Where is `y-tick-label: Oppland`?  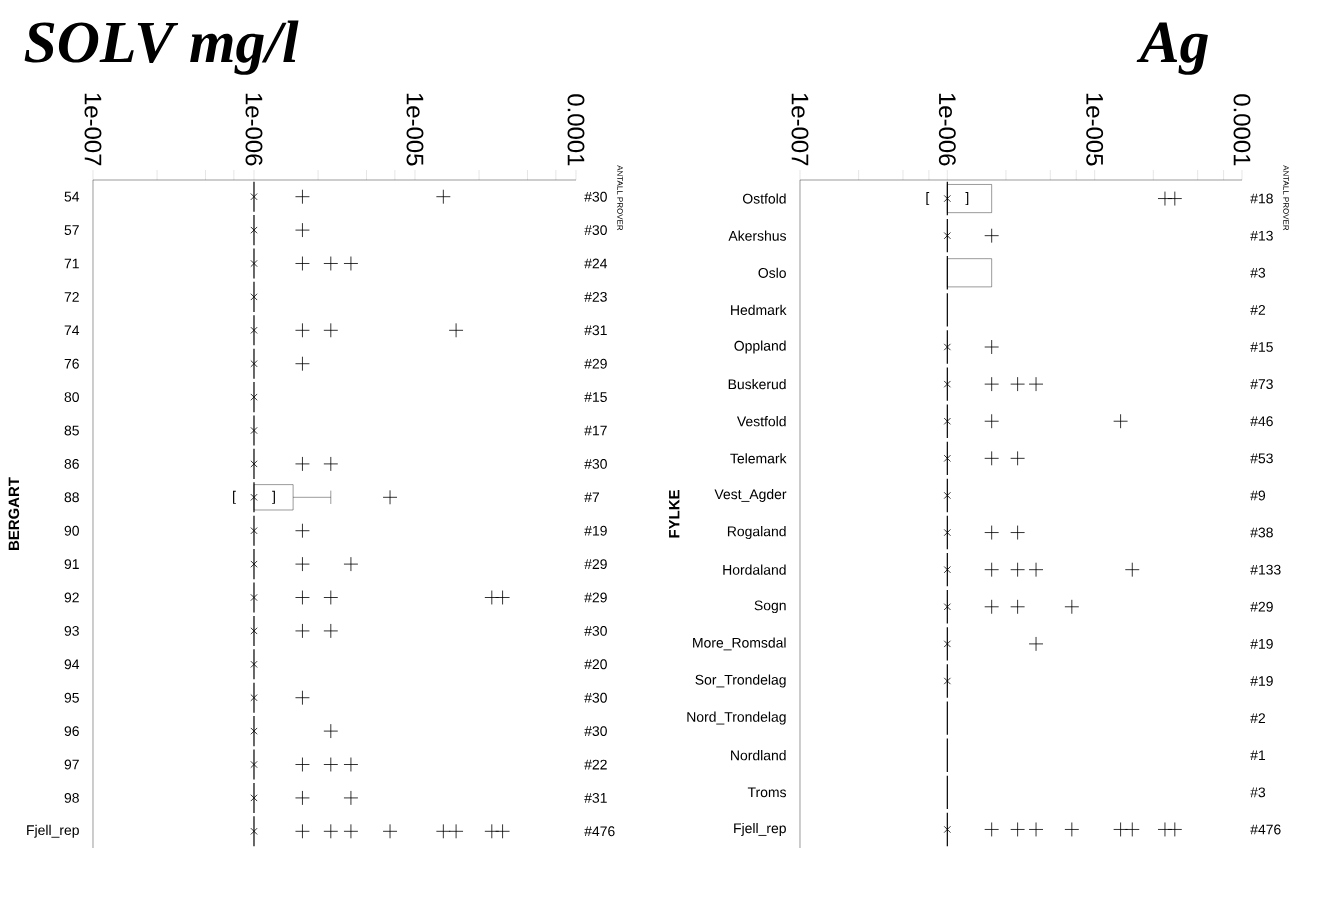
y-tick-label: Oppland is located at coordinates (760, 347).